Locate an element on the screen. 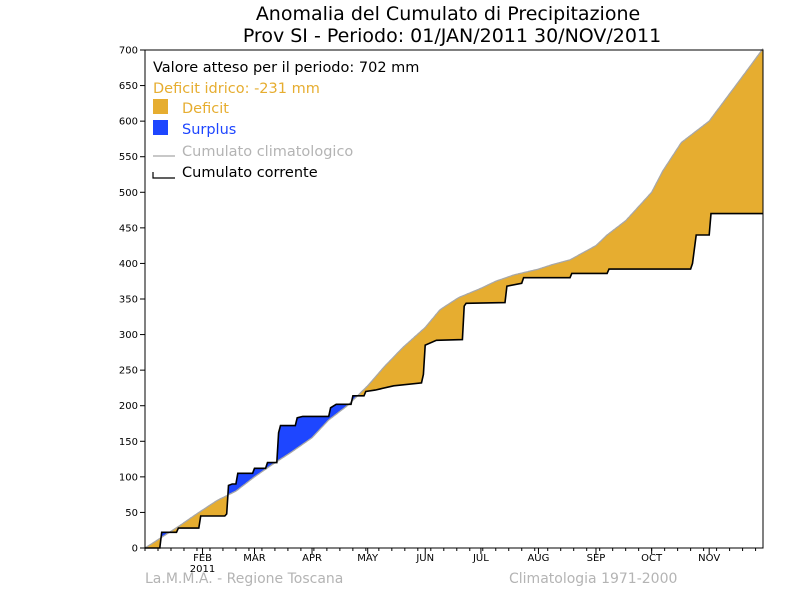  x-tick-label: FEB is located at coordinates (202, 558).